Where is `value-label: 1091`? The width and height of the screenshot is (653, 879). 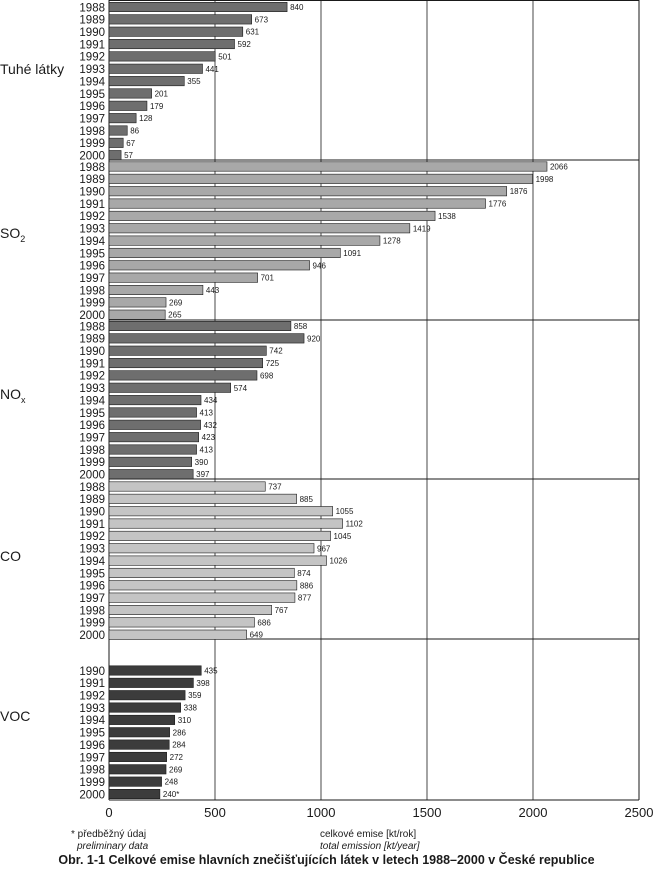 value-label: 1091 is located at coordinates (352, 253).